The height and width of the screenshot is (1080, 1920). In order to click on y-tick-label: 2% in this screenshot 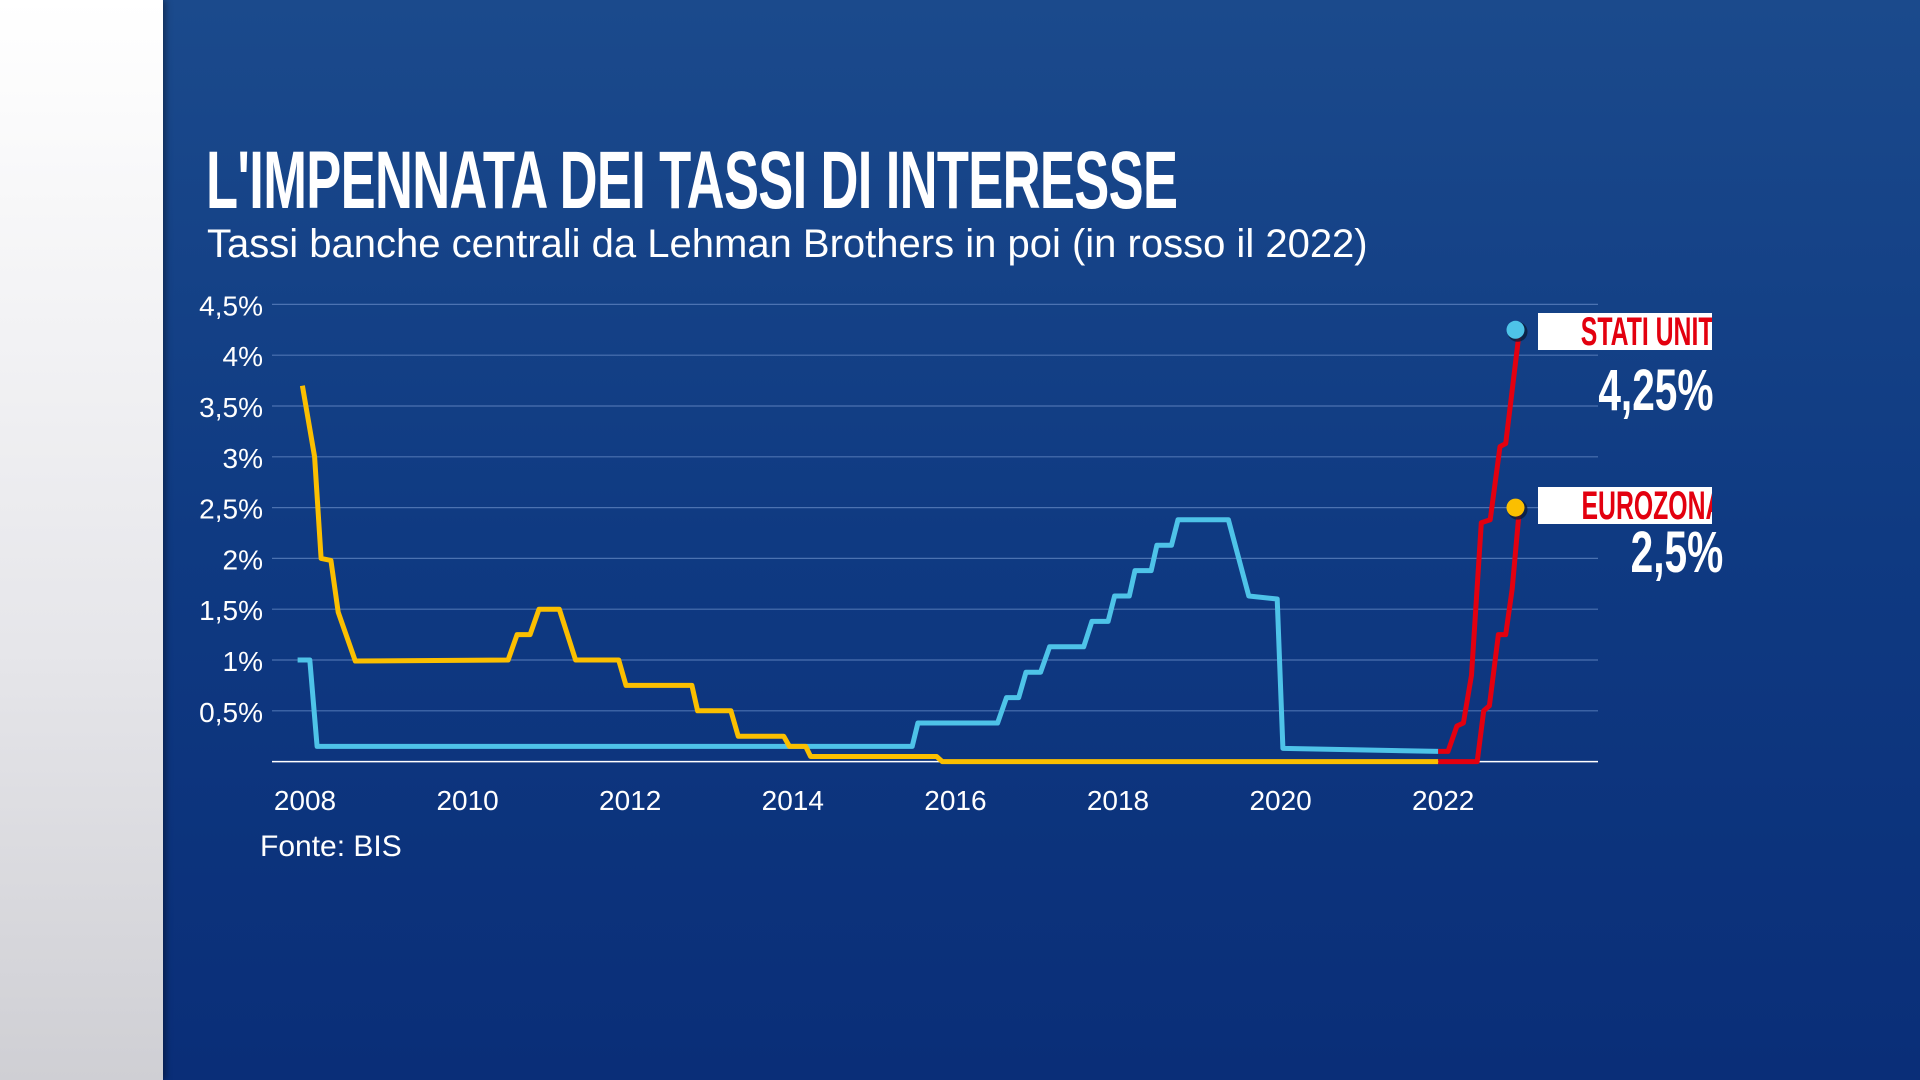, I will do `click(243, 559)`.